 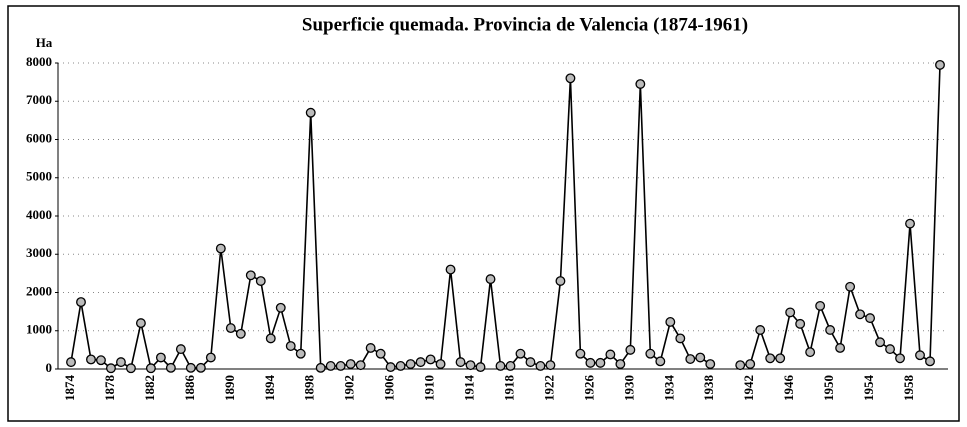 I want to click on x-tick-label: 1954, so click(x=868, y=388).